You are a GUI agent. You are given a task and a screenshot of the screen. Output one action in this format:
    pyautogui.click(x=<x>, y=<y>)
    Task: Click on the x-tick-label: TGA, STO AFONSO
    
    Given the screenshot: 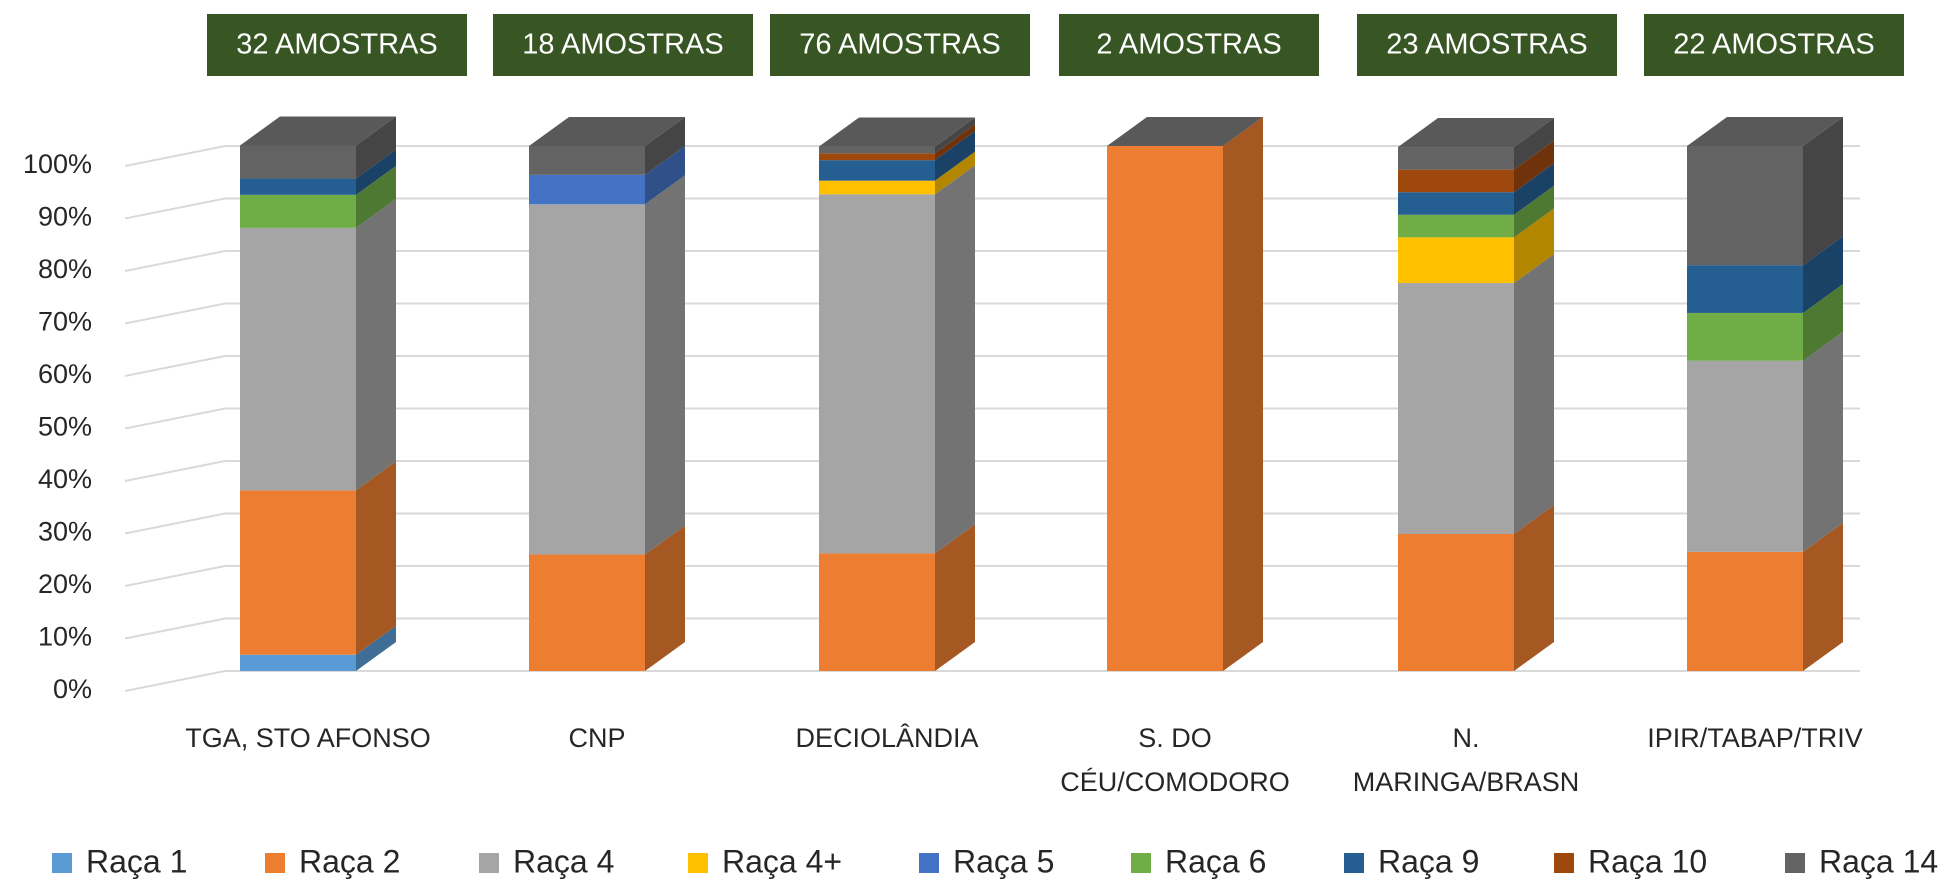 What is the action you would take?
    pyautogui.click(x=308, y=738)
    